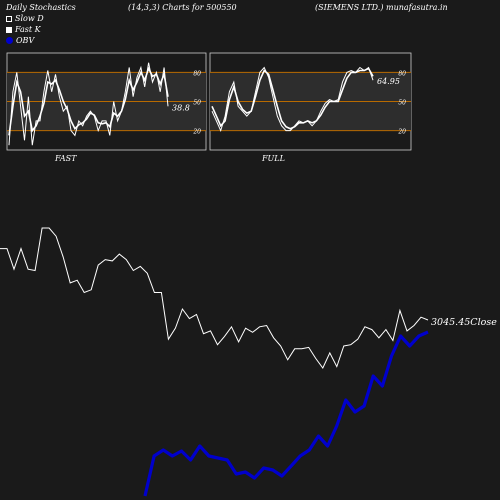  What do you see at coordinates (181, 107) in the screenshot?
I see `fast-last-value-label: 38.8` at bounding box center [181, 107].